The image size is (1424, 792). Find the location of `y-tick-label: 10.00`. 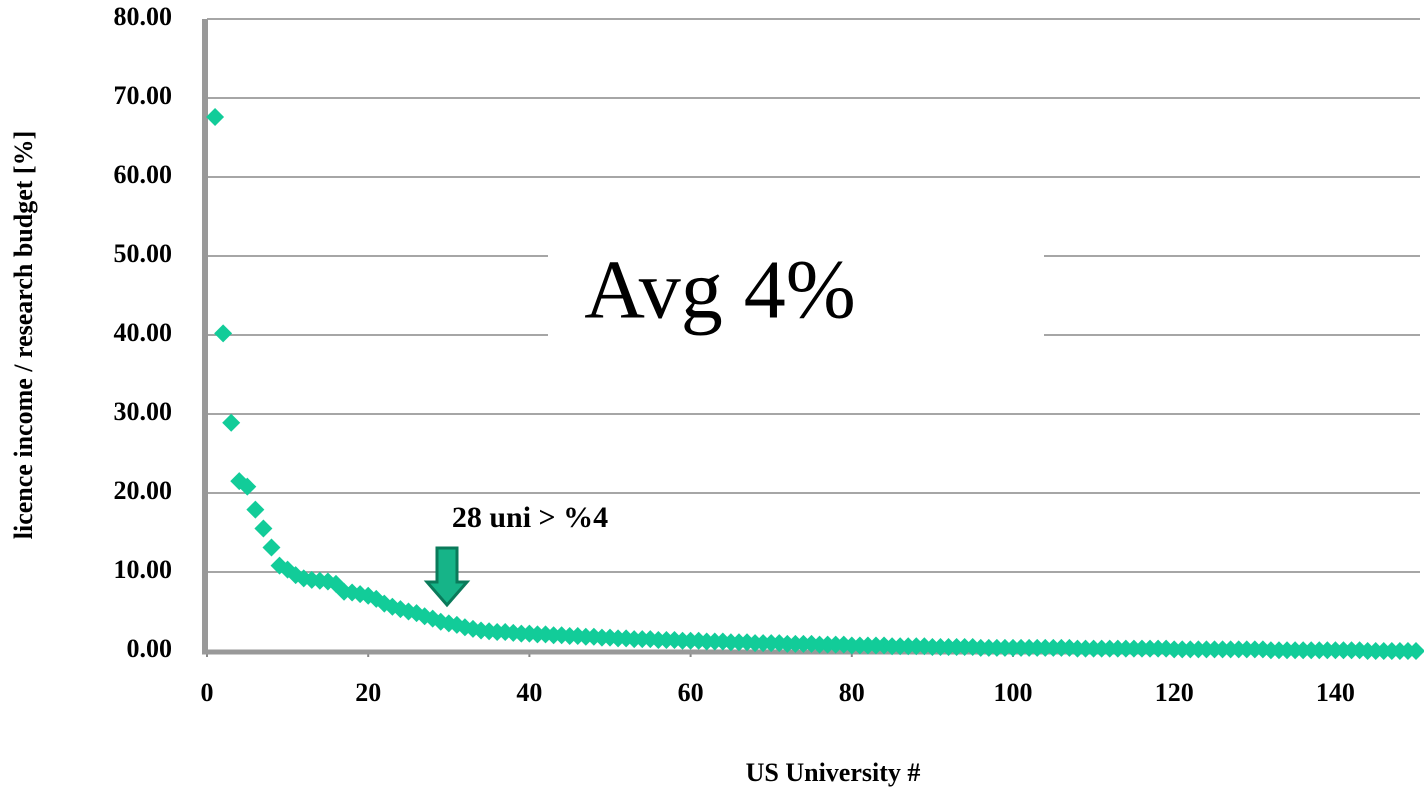

y-tick-label: 10.00 is located at coordinates (143, 569).